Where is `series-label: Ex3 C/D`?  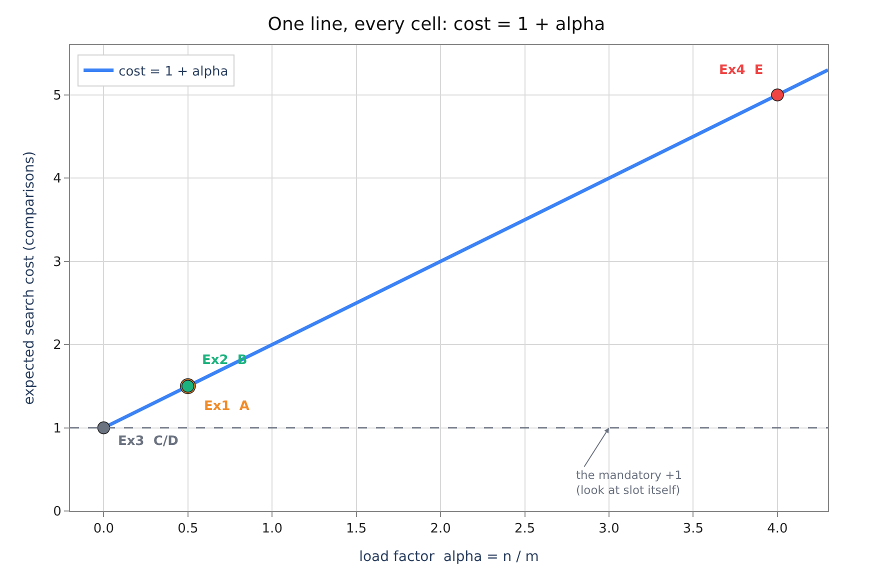 series-label: Ex3 C/D is located at coordinates (148, 441).